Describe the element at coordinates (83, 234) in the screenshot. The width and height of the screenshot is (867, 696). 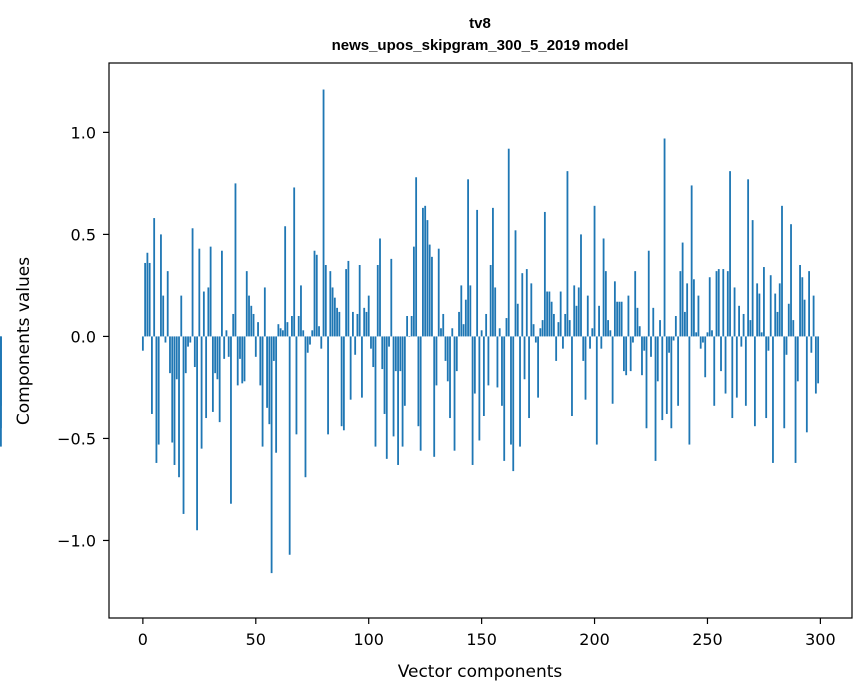
I see `y-tick-label: 0.5` at that location.